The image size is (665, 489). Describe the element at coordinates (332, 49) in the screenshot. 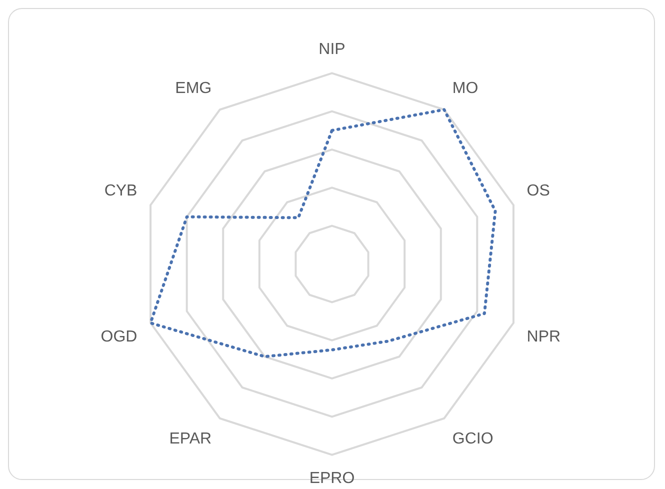

I see `spoke-label: NIP` at that location.